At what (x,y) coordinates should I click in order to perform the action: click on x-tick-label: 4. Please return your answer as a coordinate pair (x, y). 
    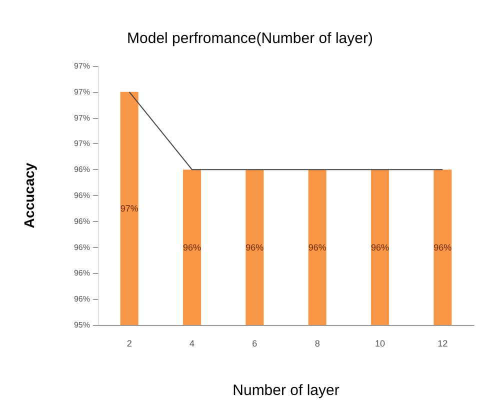
    Looking at the image, I should click on (192, 343).